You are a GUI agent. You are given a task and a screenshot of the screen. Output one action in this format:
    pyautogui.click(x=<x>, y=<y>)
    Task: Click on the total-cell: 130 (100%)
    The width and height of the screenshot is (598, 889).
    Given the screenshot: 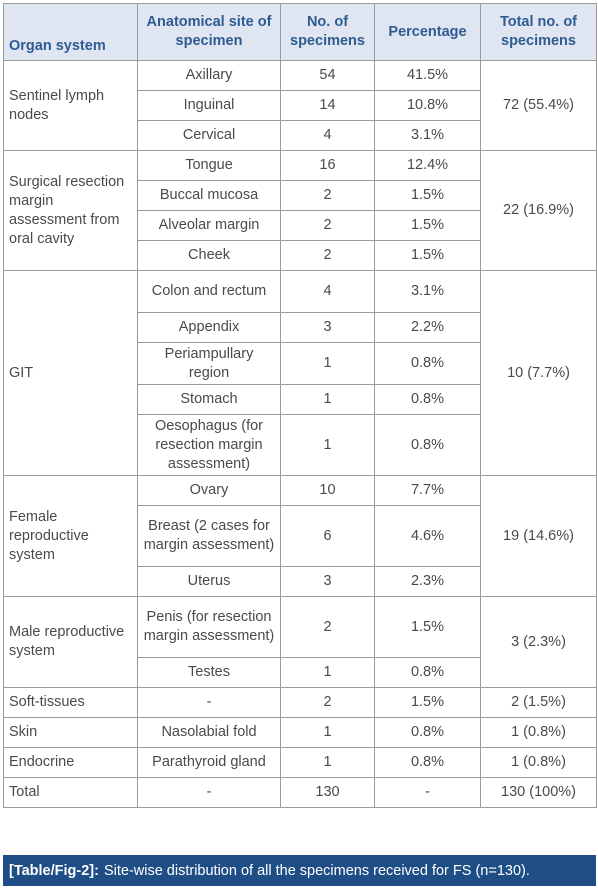 What is the action you would take?
    pyautogui.click(x=538, y=792)
    